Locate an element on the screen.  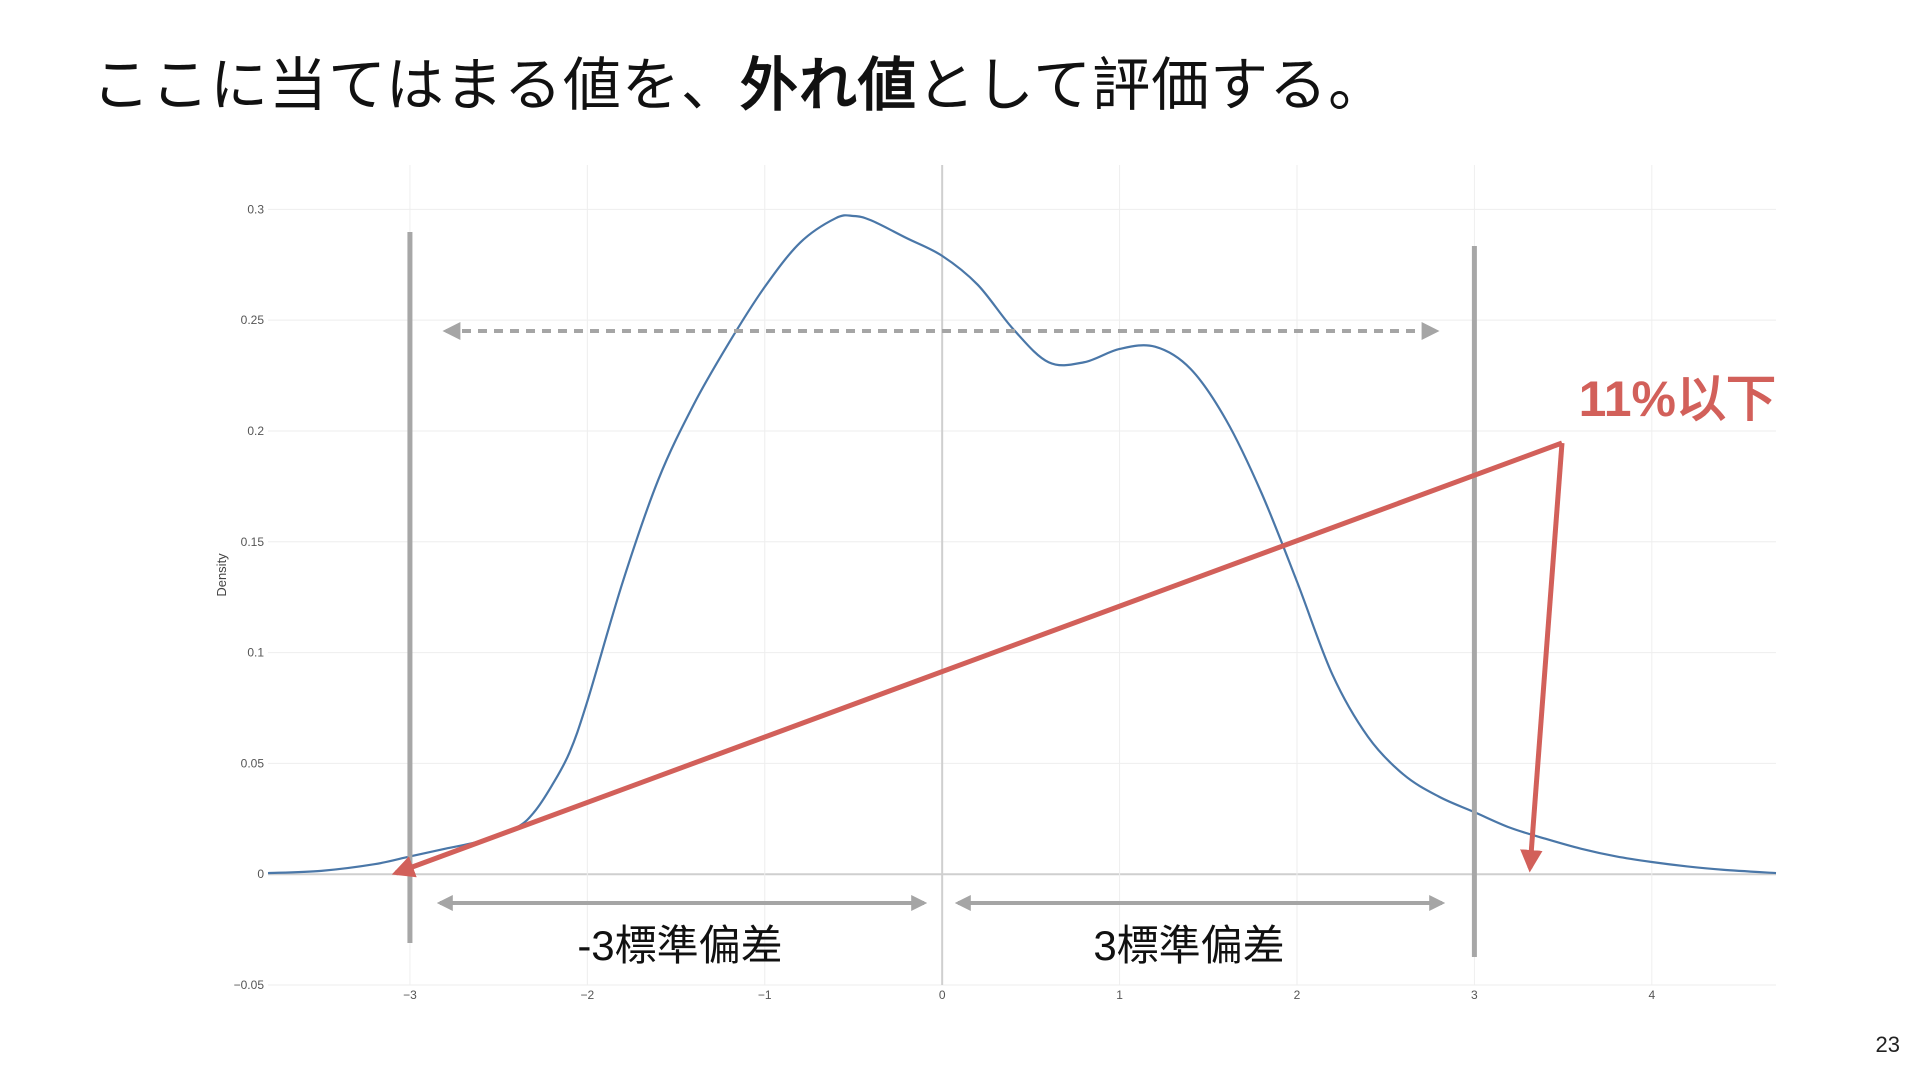
x-tick-label: 0 is located at coordinates (942, 995).